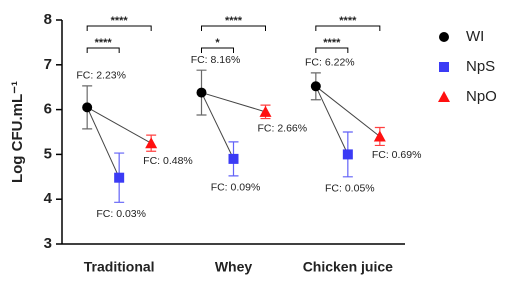 This screenshot has width=519, height=285. What do you see at coordinates (350, 189) in the screenshot?
I see `fc-label: FC: 0.05%` at bounding box center [350, 189].